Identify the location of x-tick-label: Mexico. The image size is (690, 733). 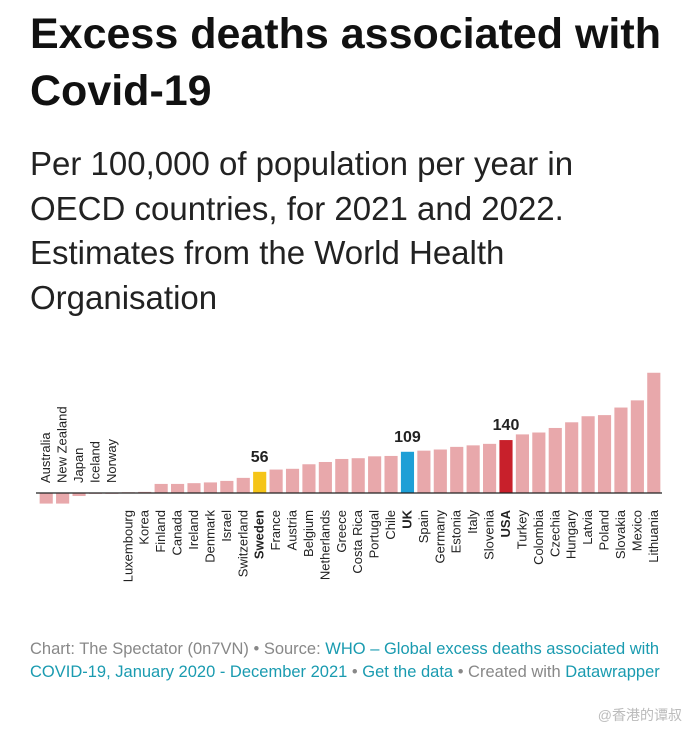
(636, 530).